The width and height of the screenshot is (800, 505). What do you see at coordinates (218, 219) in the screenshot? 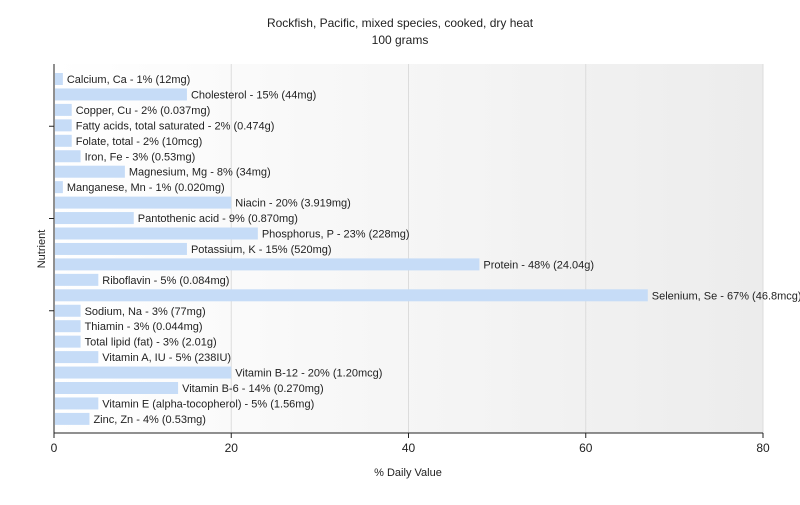
I see `bar-label: Pantothenic acid - 9% (0.870mg)` at bounding box center [218, 219].